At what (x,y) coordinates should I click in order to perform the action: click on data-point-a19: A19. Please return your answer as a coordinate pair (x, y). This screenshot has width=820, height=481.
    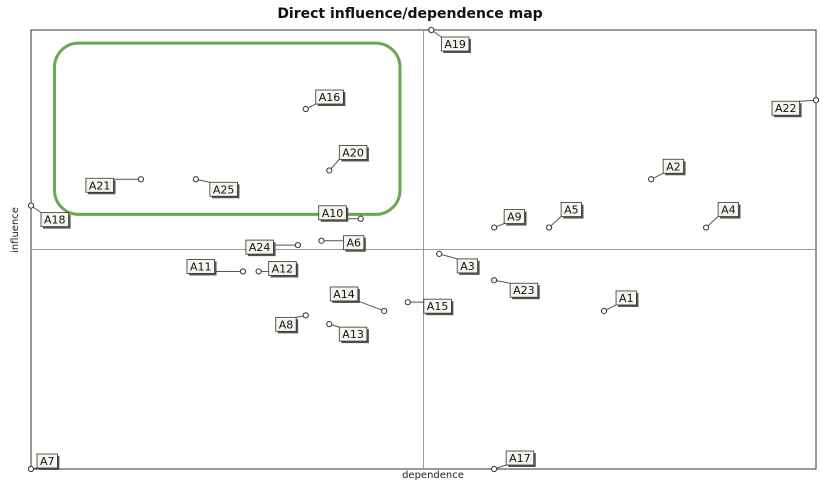
    Looking at the image, I should click on (449, 39).